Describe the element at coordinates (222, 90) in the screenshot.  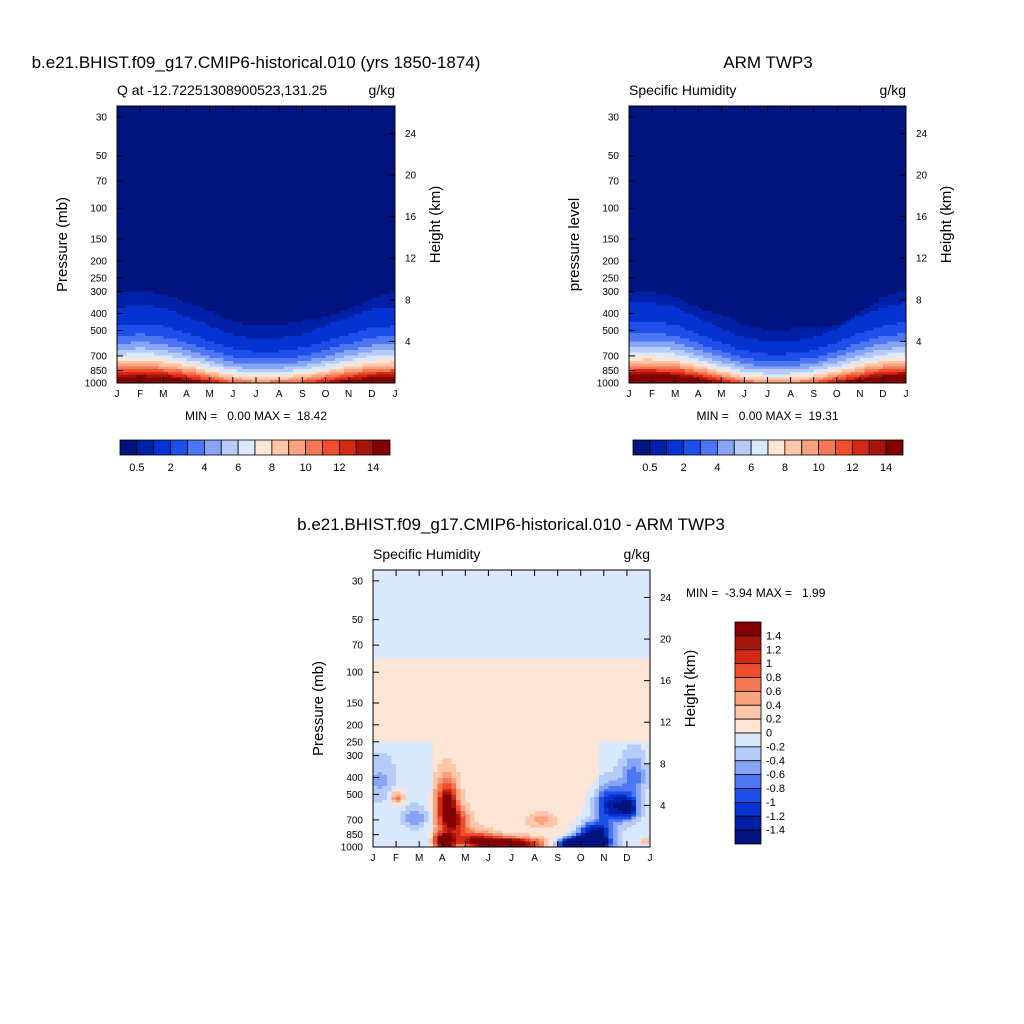
I see `left-string: Q at -12.72251308900523,131.25` at that location.